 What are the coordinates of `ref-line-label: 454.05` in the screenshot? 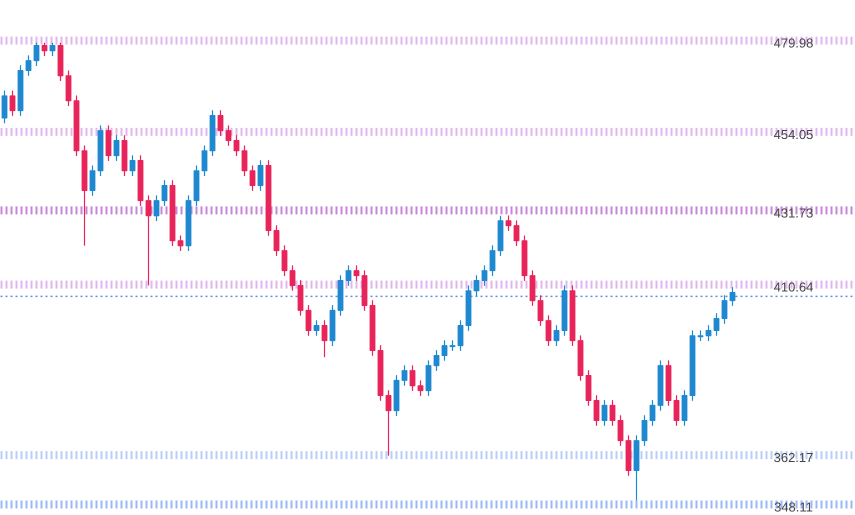 It's located at (794, 134).